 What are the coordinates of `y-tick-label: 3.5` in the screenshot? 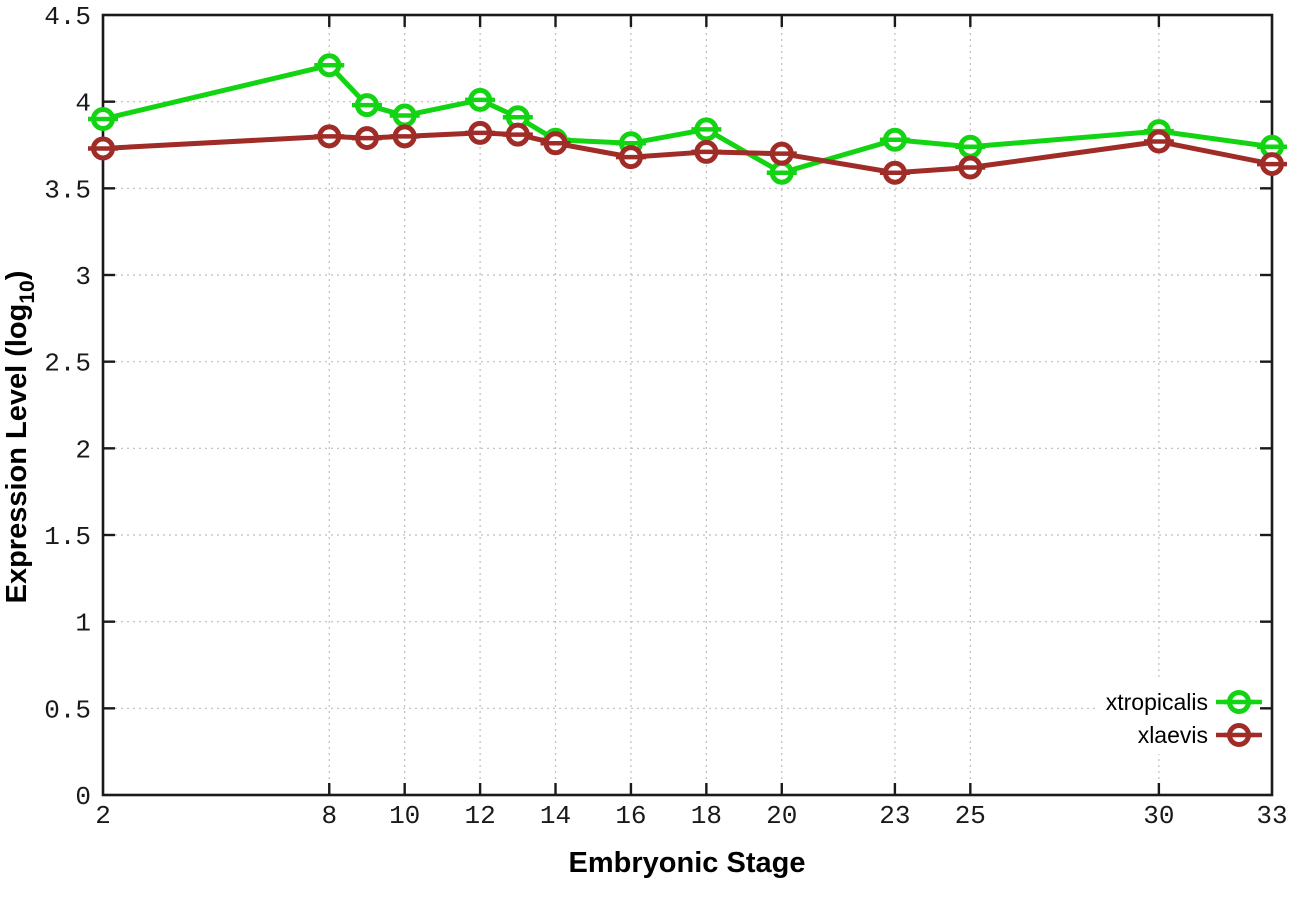 It's located at (67, 190).